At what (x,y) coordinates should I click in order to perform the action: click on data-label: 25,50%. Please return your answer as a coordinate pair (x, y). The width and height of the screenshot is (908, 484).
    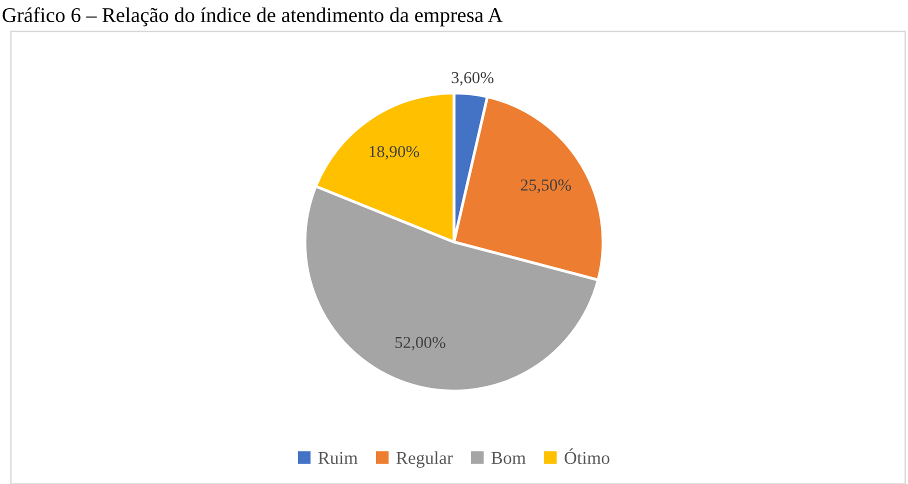
    Looking at the image, I should click on (545, 186).